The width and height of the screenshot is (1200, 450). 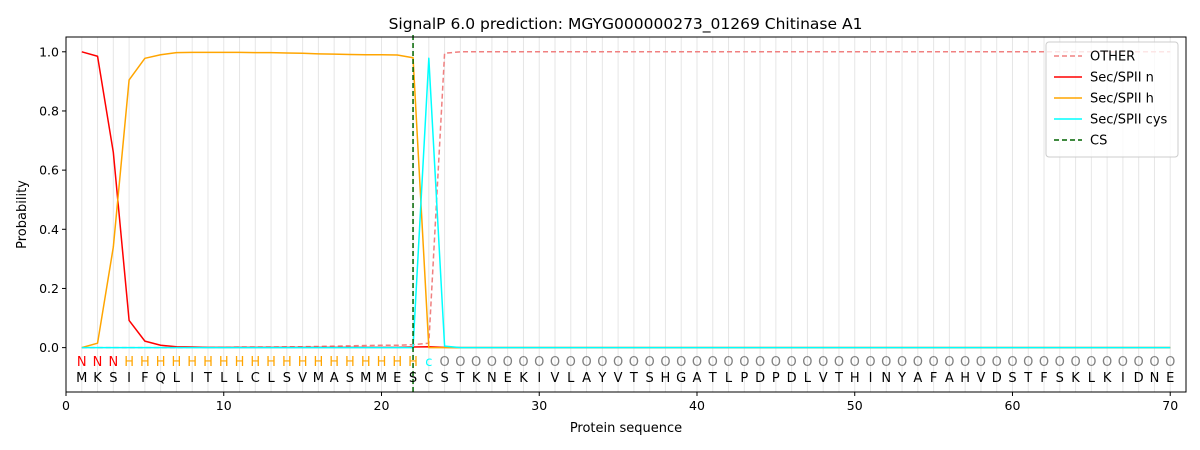 I want to click on y-axis: 0.0 0.2 0.4 0.6 0.8 1.0, so click(x=52, y=199).